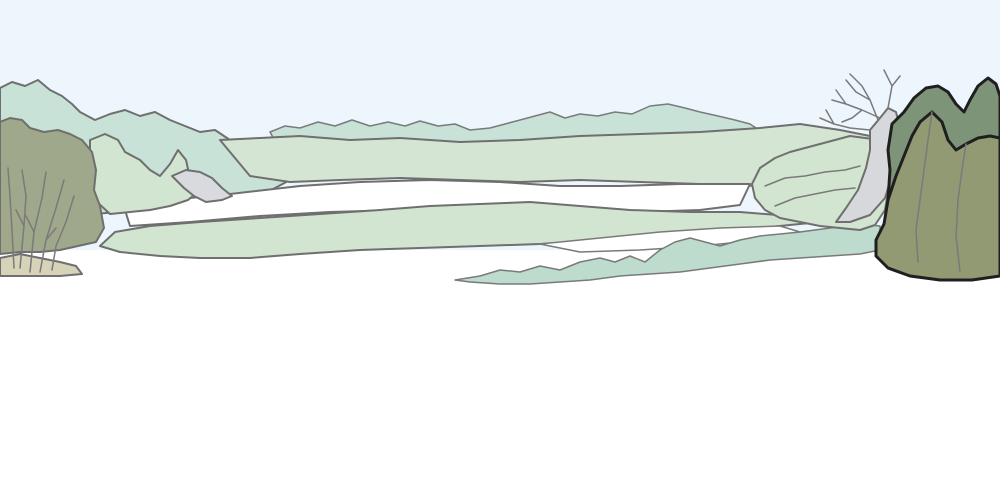 The height and width of the screenshot is (500, 1000). I want to click on rock, so click(202, 186).